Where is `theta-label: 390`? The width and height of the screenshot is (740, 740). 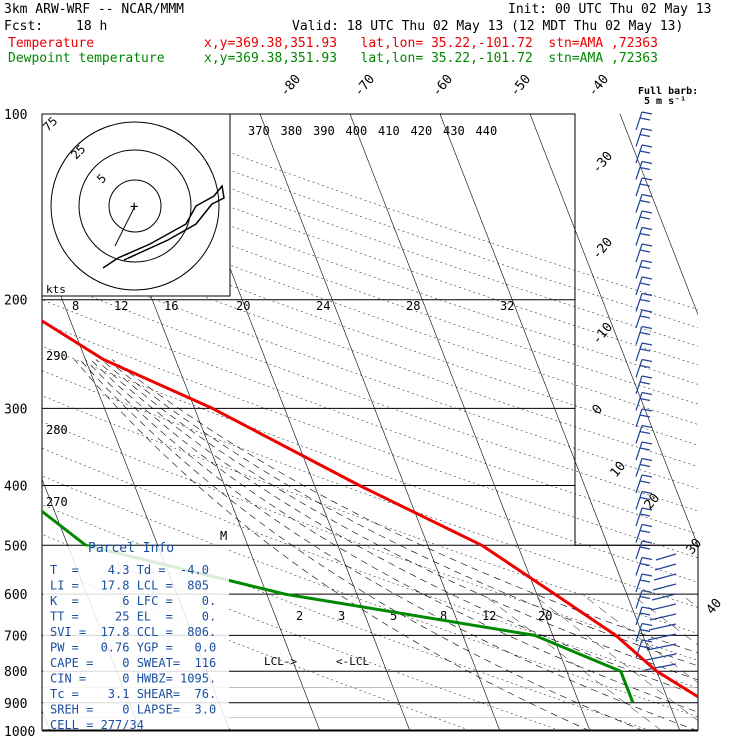
theta-label: 390 is located at coordinates (324, 131).